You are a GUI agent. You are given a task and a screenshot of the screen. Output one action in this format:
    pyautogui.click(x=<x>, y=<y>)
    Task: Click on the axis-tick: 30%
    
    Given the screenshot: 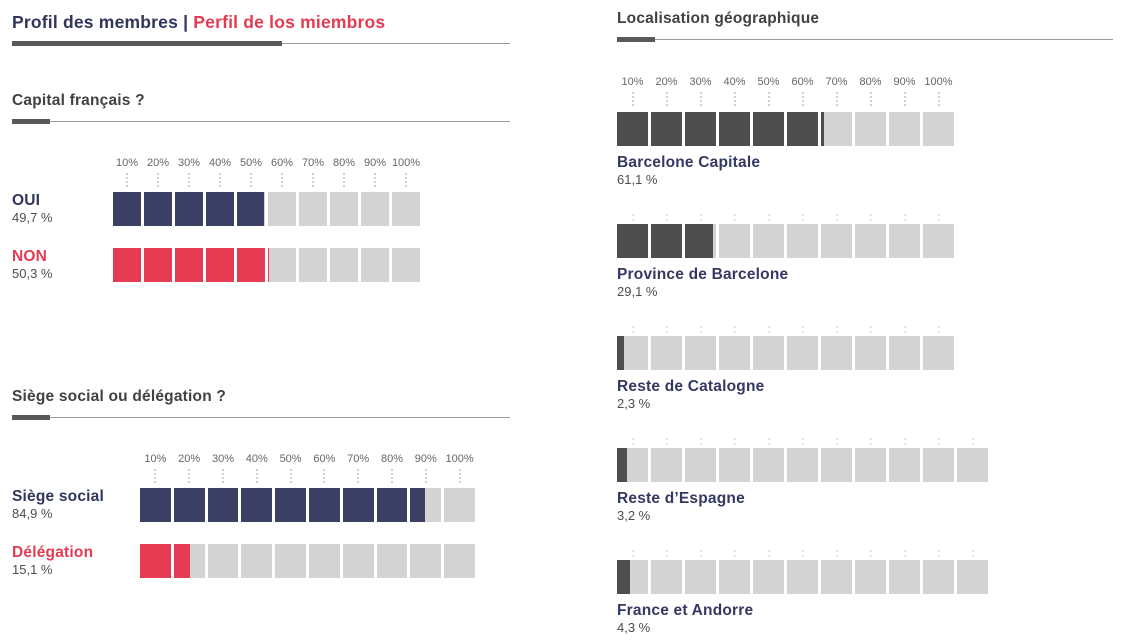 What is the action you would take?
    pyautogui.click(x=223, y=468)
    